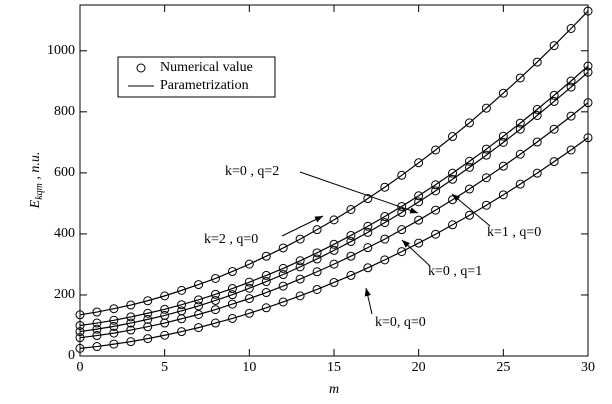  I want to click on y-tick-label: 0, so click(71, 355).